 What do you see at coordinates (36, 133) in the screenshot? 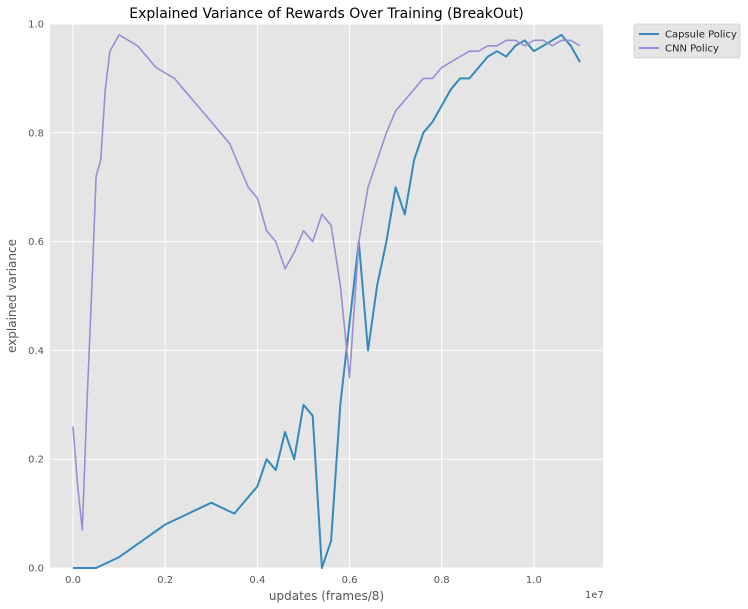
I see `y-tick-label: 0.8` at bounding box center [36, 133].